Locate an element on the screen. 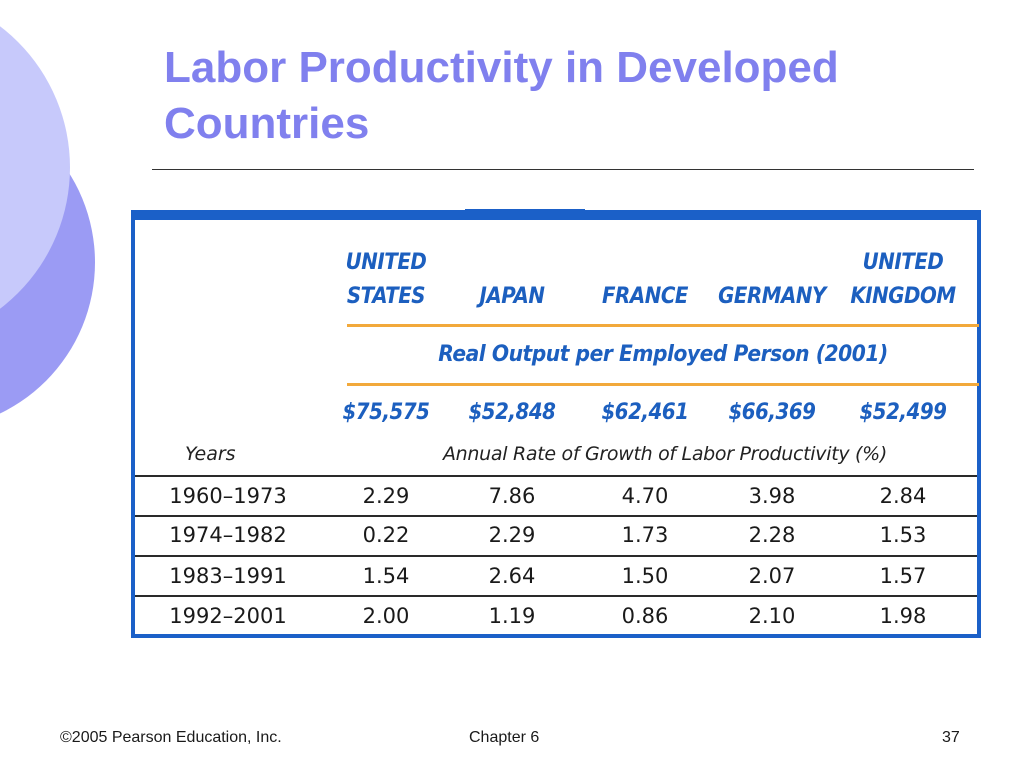  row-years: 1983–1991 is located at coordinates (228, 576).